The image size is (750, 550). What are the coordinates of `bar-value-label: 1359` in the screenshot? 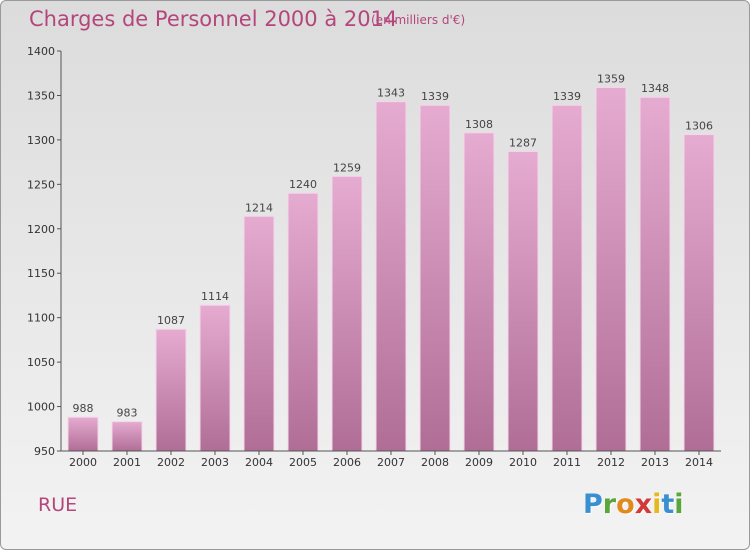 It's located at (611, 78).